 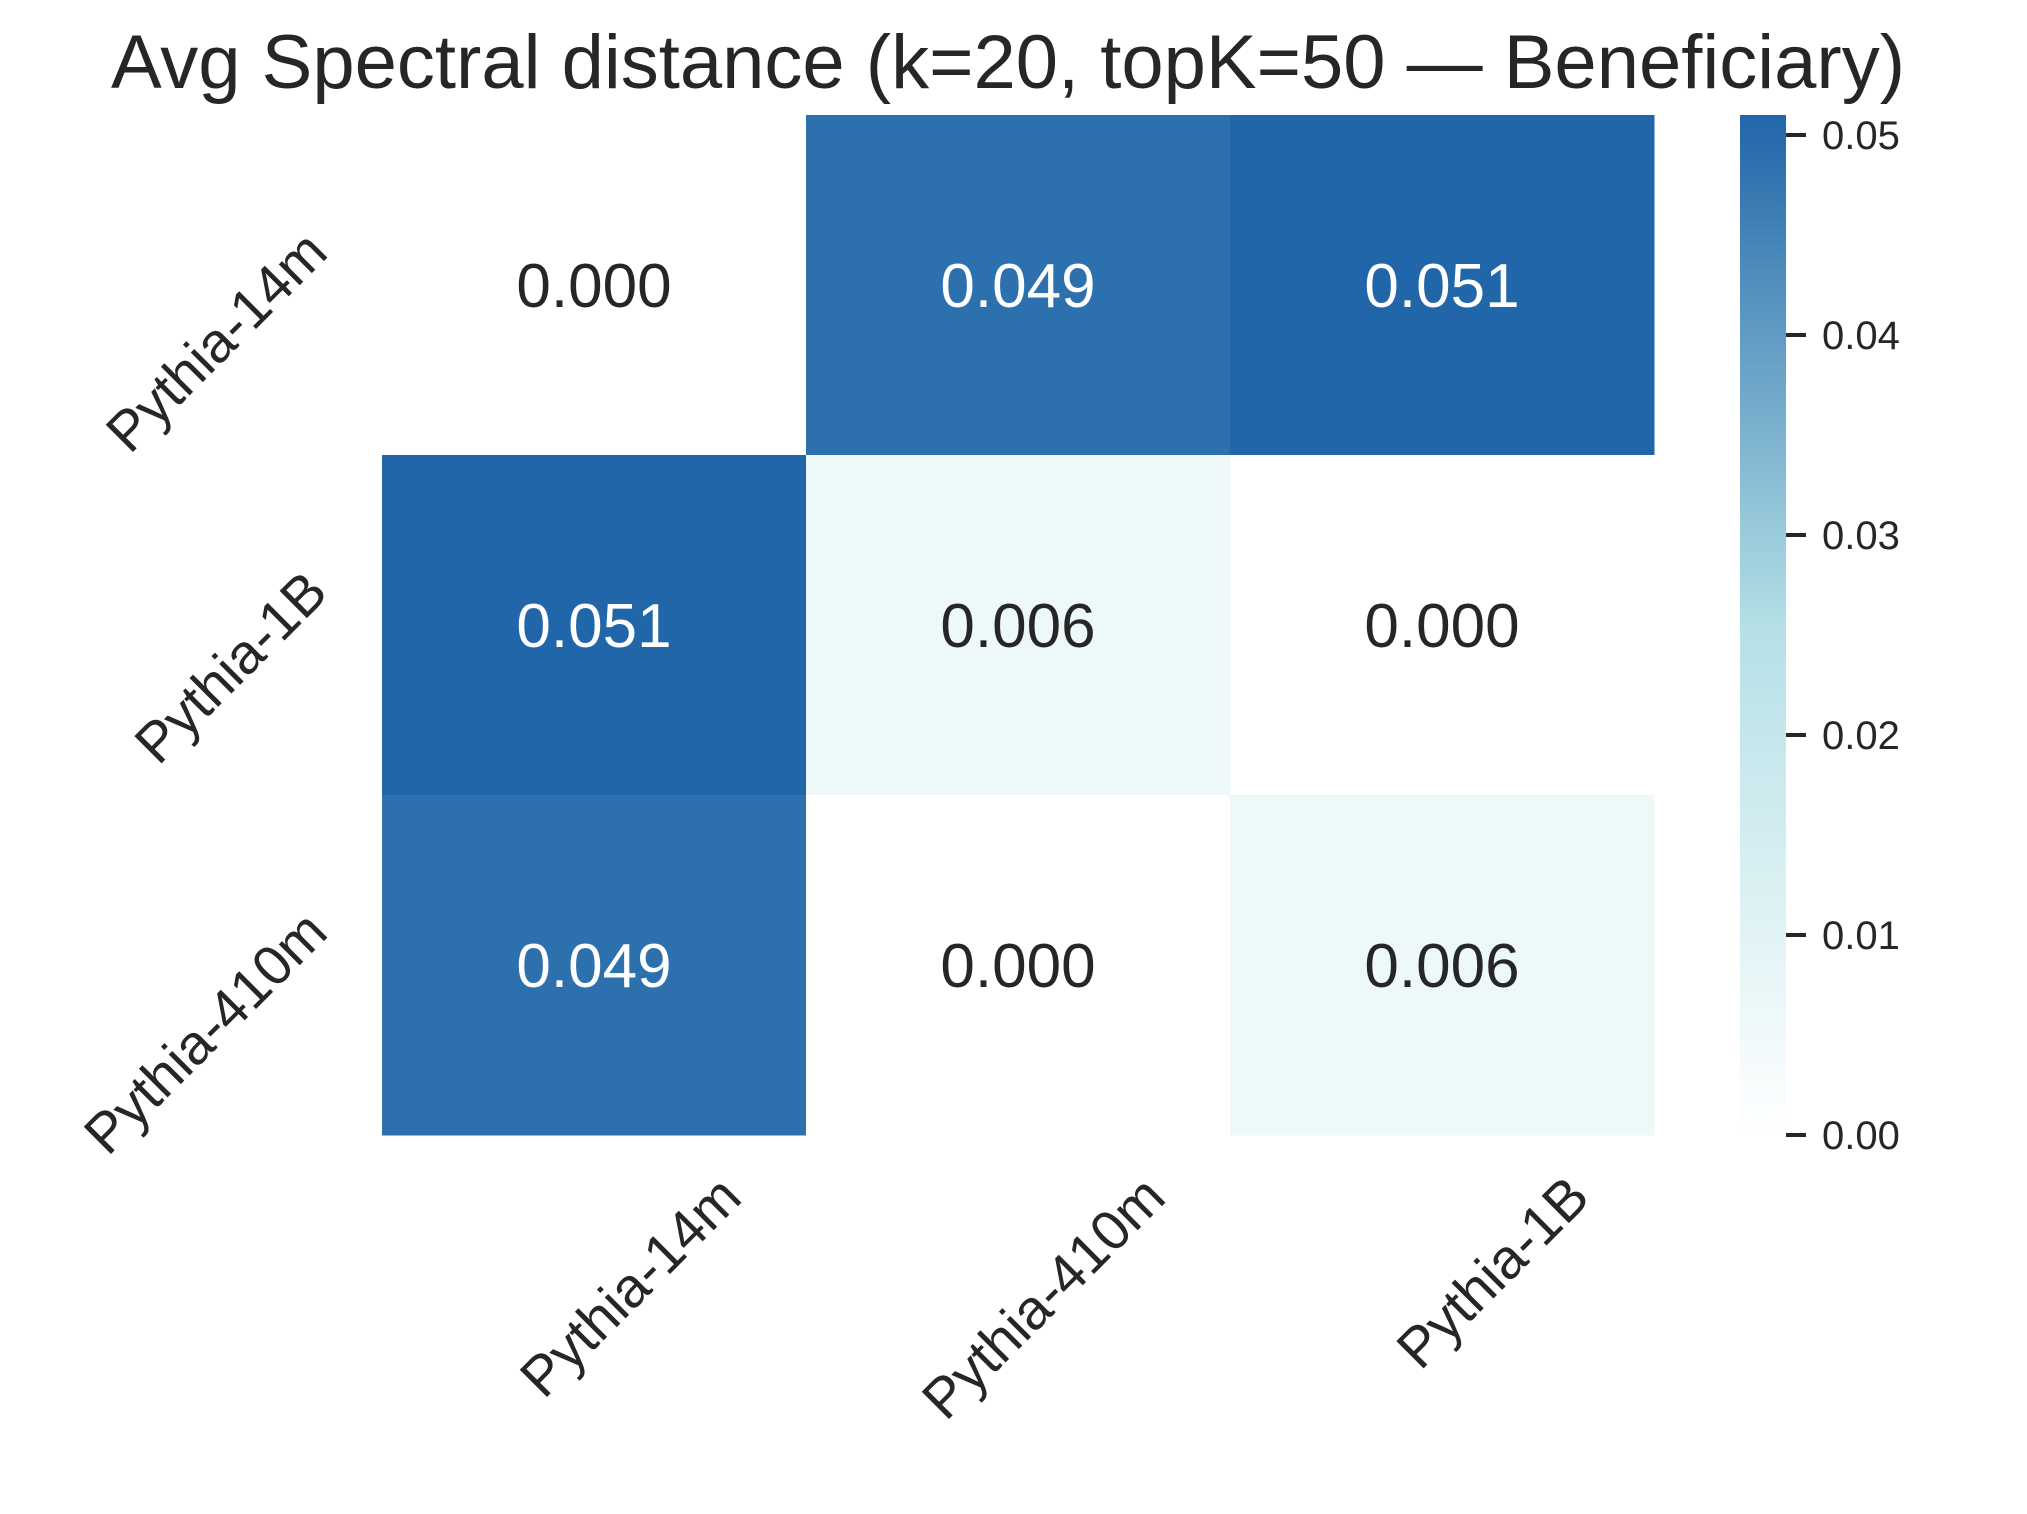 What do you see at coordinates (1861, 936) in the screenshot?
I see `colorbar-tick-label: 0.01` at bounding box center [1861, 936].